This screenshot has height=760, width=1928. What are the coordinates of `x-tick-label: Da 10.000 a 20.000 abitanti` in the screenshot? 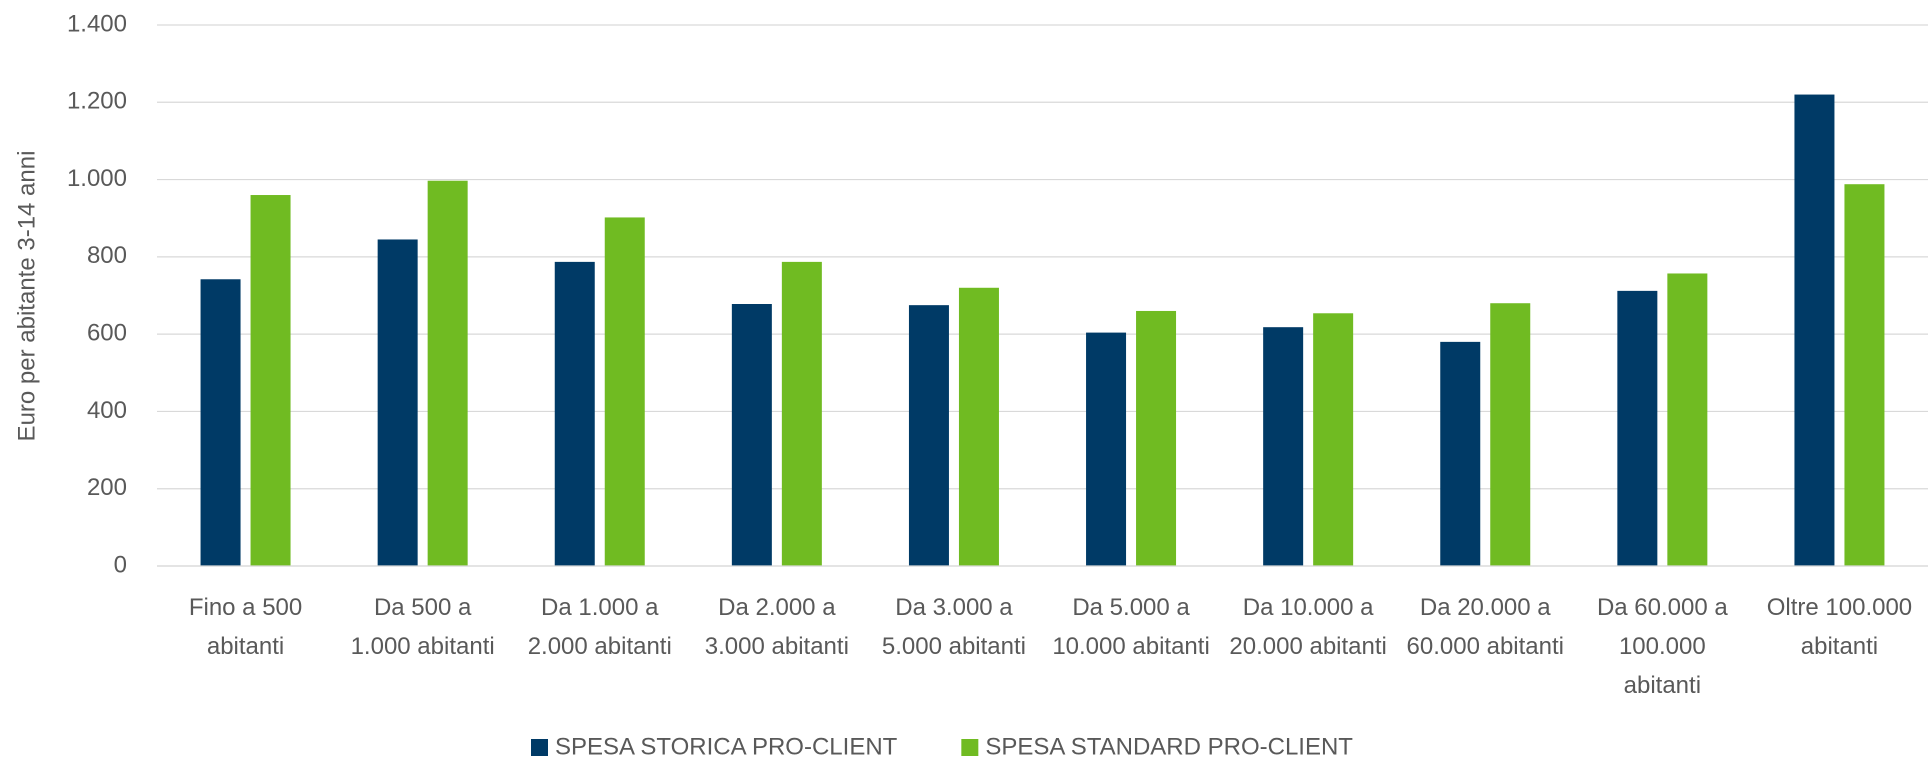 It's located at (1307, 627).